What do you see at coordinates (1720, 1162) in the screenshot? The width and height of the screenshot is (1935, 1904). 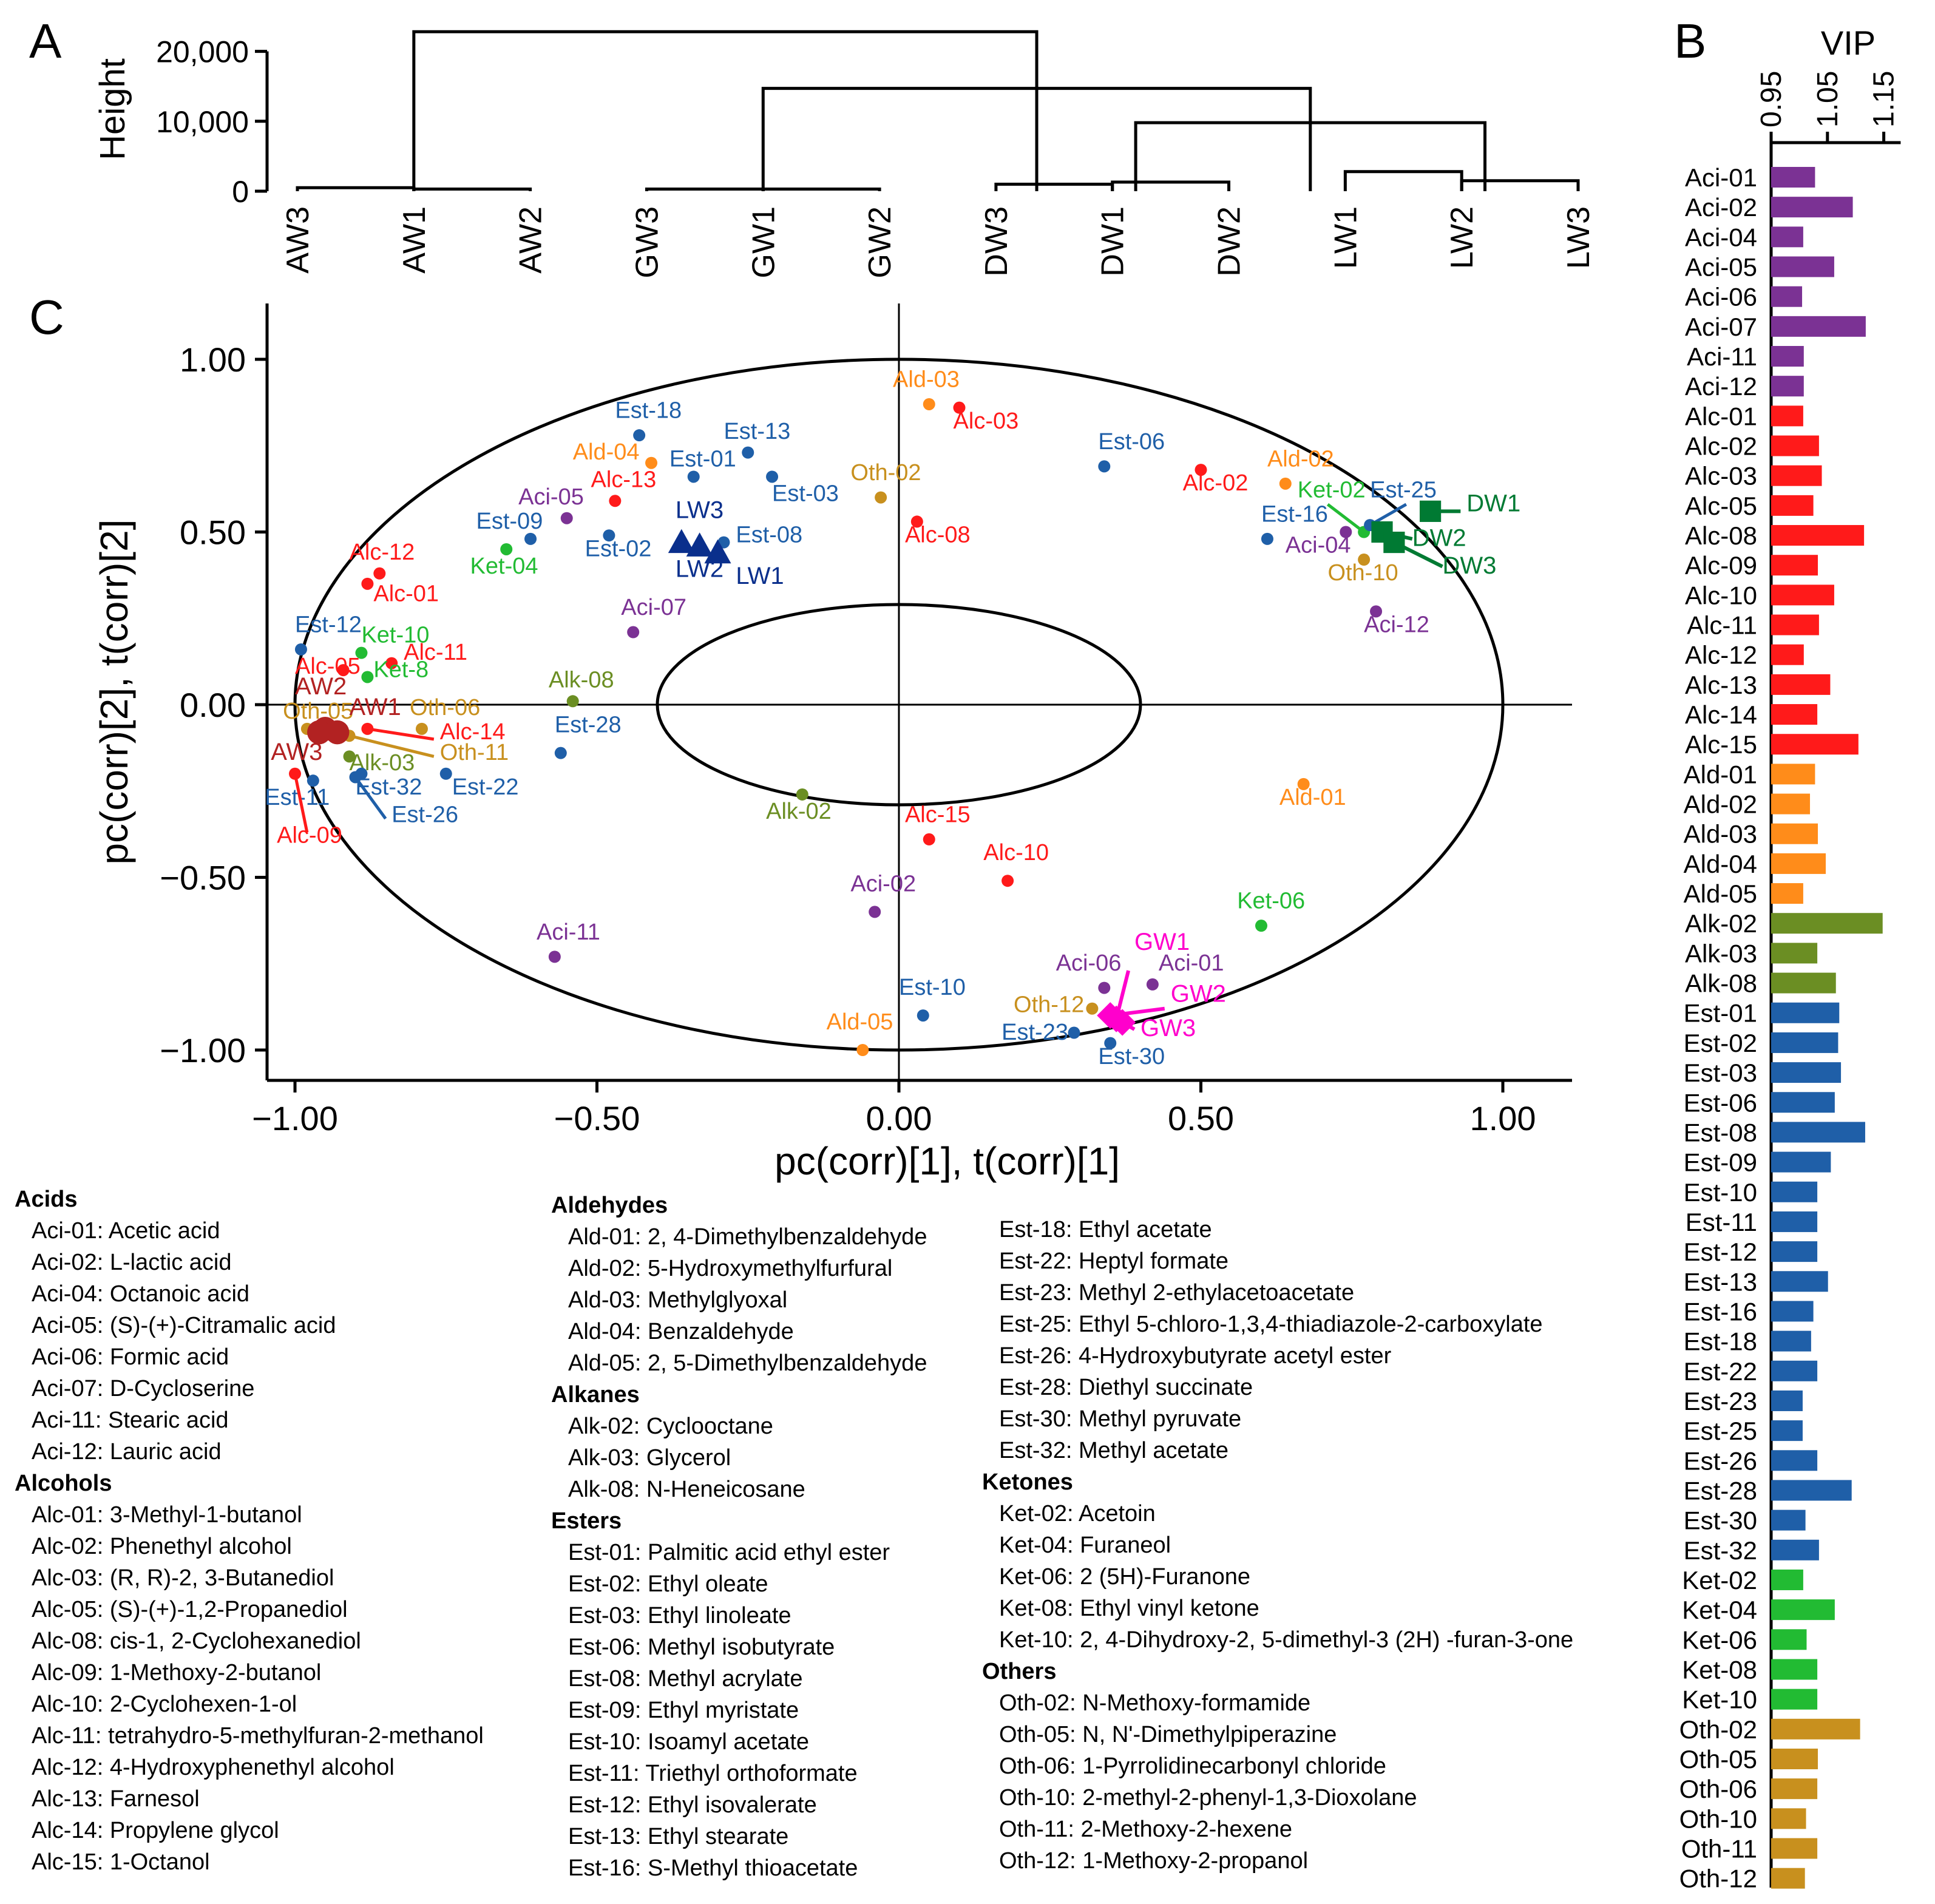 I see `vip-category-label: Est-09` at bounding box center [1720, 1162].